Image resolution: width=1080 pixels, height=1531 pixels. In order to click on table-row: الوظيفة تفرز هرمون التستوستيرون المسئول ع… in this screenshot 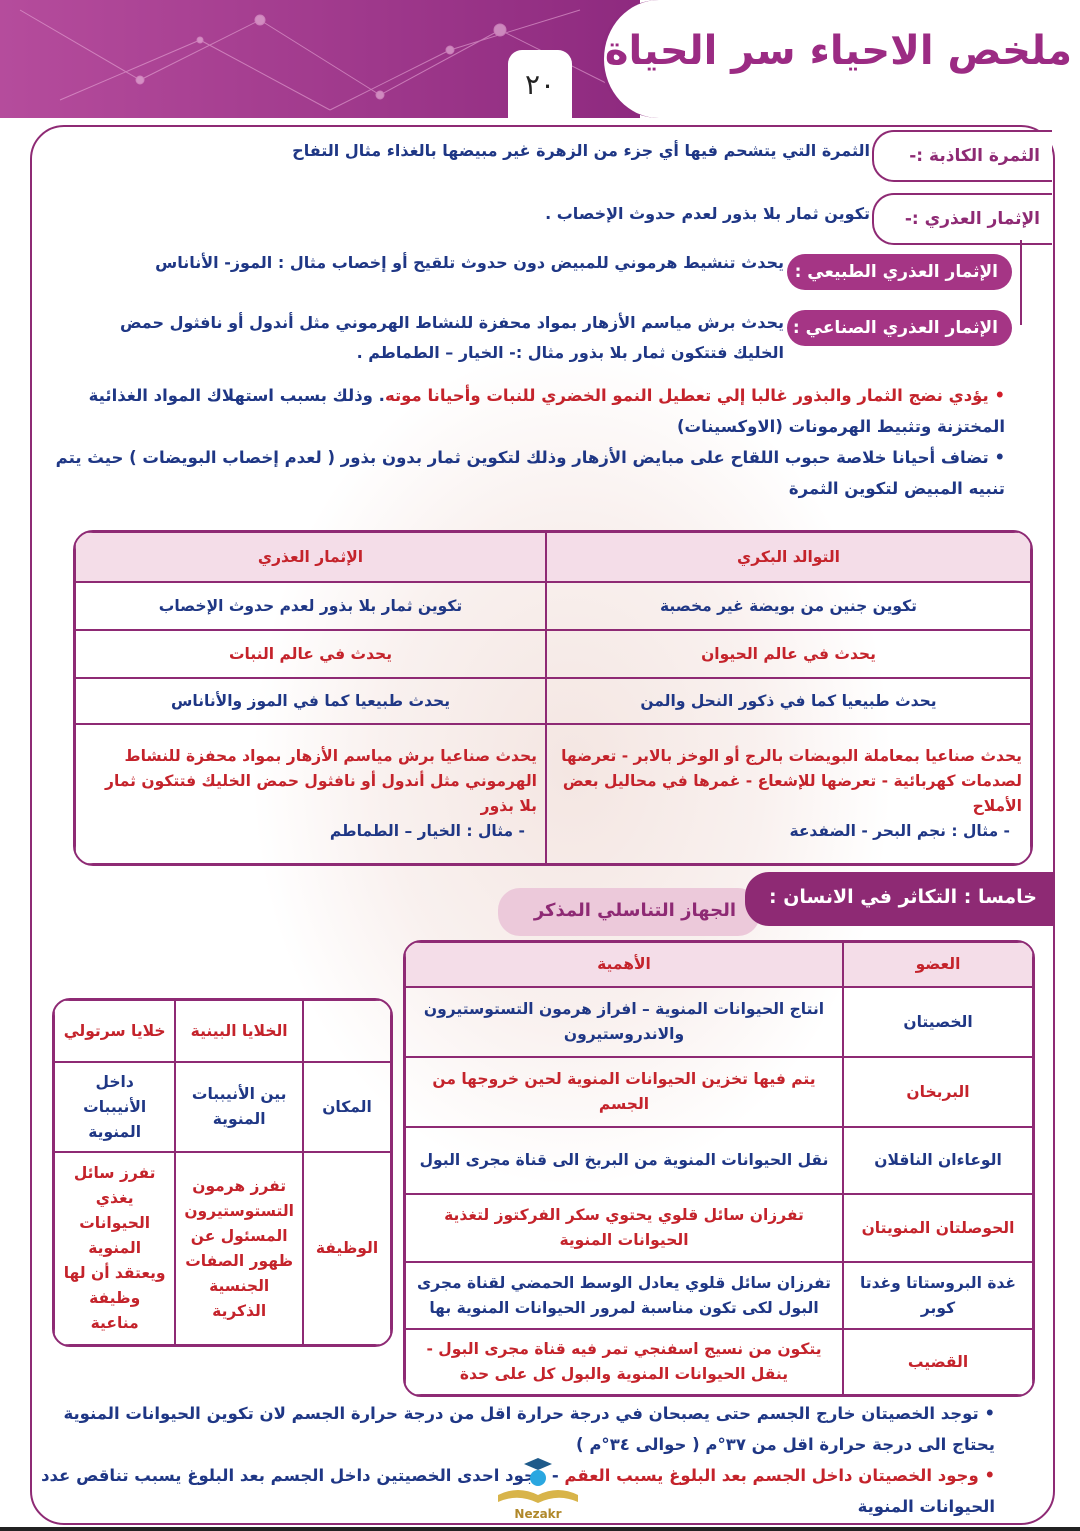, I will do `click(222, 1248)`.